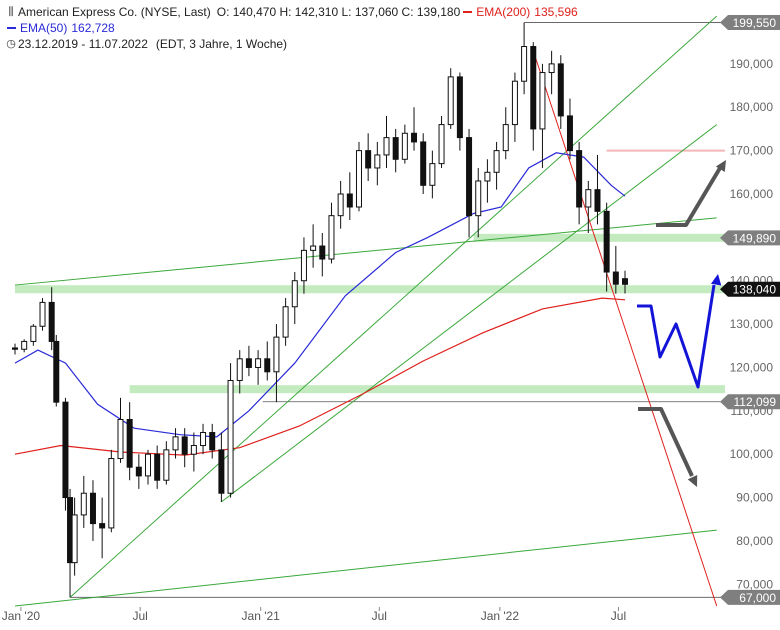 The width and height of the screenshot is (780, 630). I want to click on x-tick-label: Jan '22, so click(500, 616).